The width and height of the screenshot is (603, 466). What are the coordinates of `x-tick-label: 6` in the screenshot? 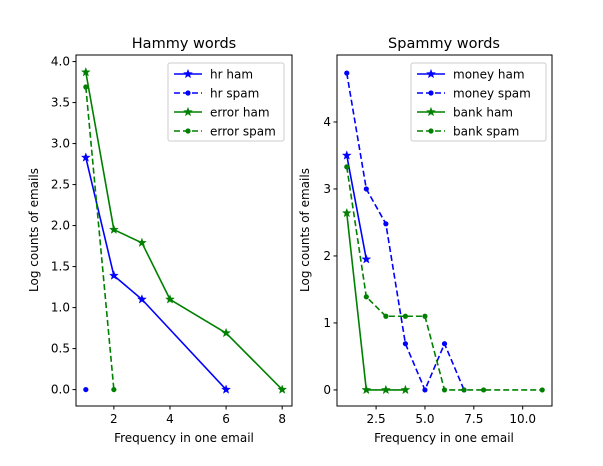 It's located at (226, 419).